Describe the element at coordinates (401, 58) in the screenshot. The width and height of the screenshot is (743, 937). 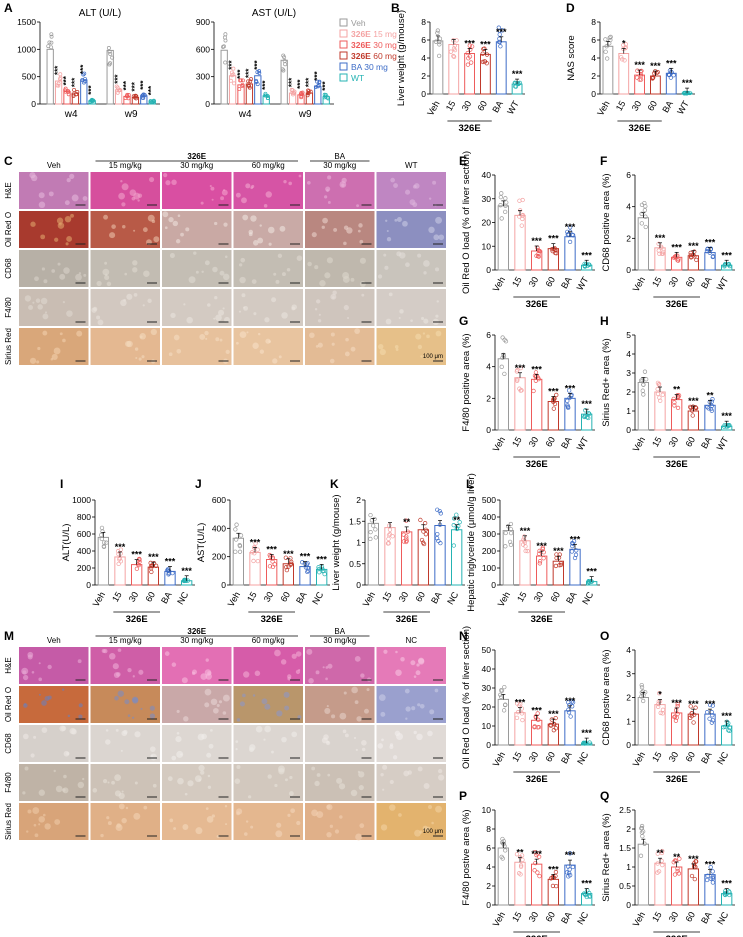
I see `y-axis-label: Liver weight (g/mouse)` at that location.